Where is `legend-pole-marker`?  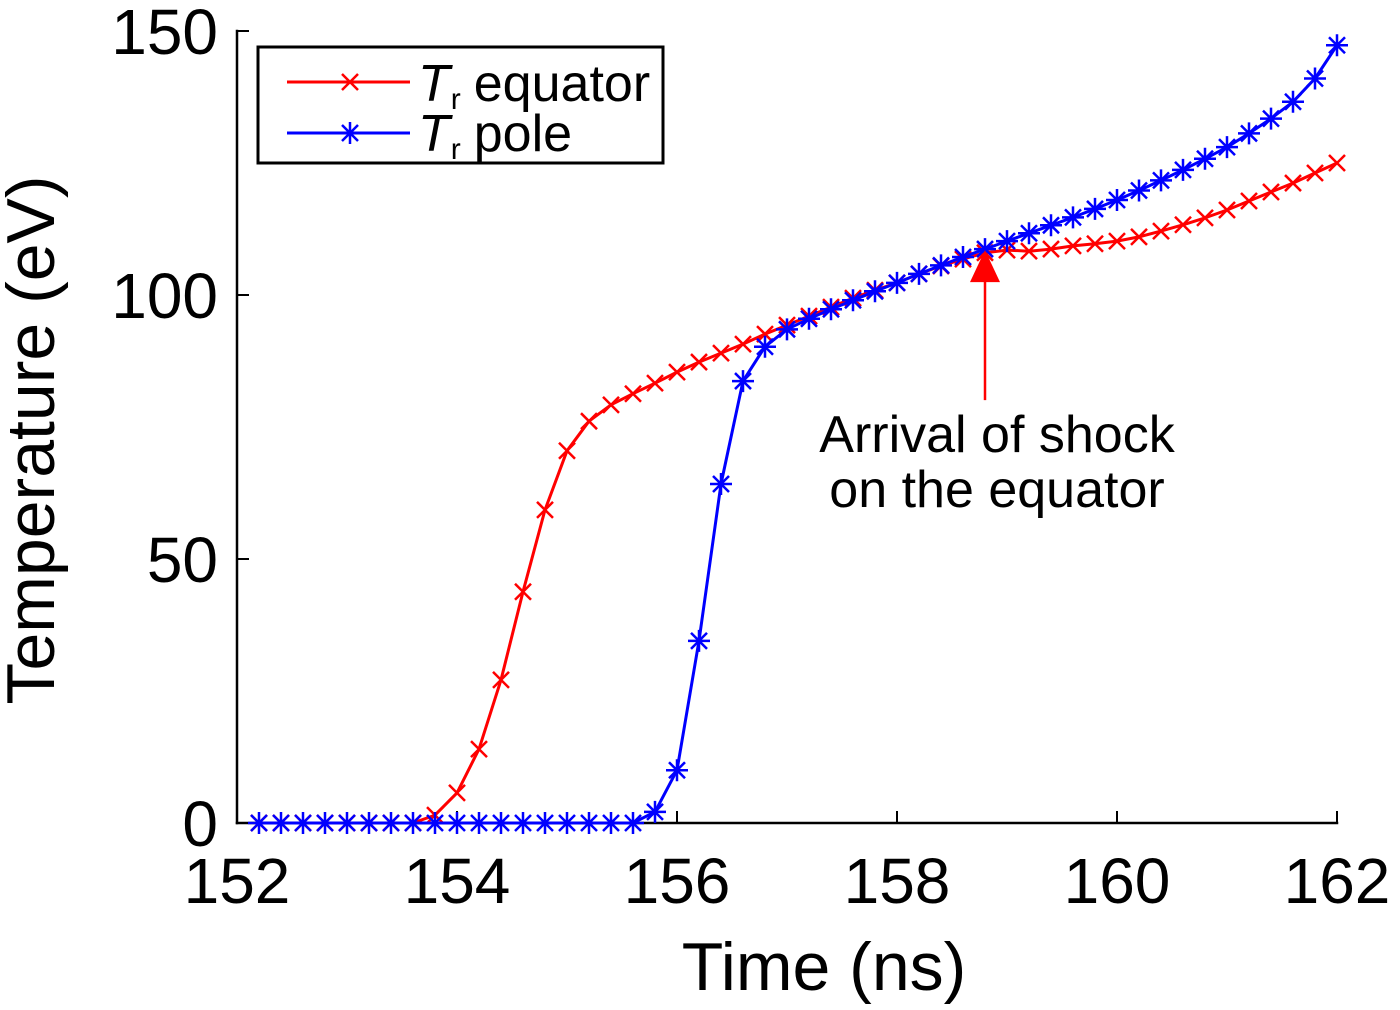
legend-pole-marker is located at coordinates (350, 133).